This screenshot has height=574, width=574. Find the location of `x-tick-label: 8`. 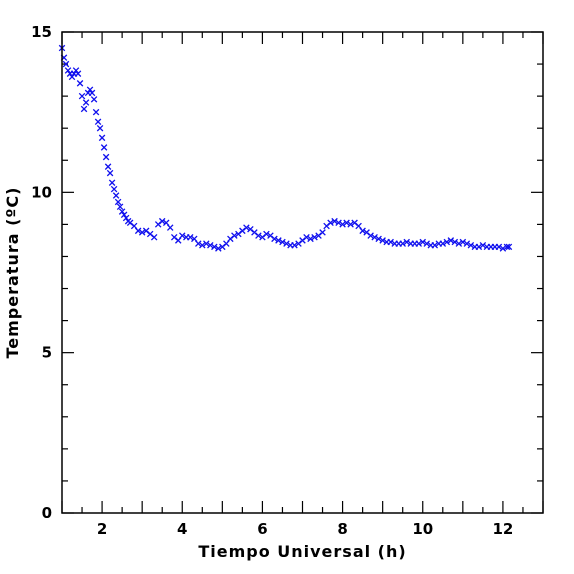

x-tick-label: 8 is located at coordinates (342, 529).